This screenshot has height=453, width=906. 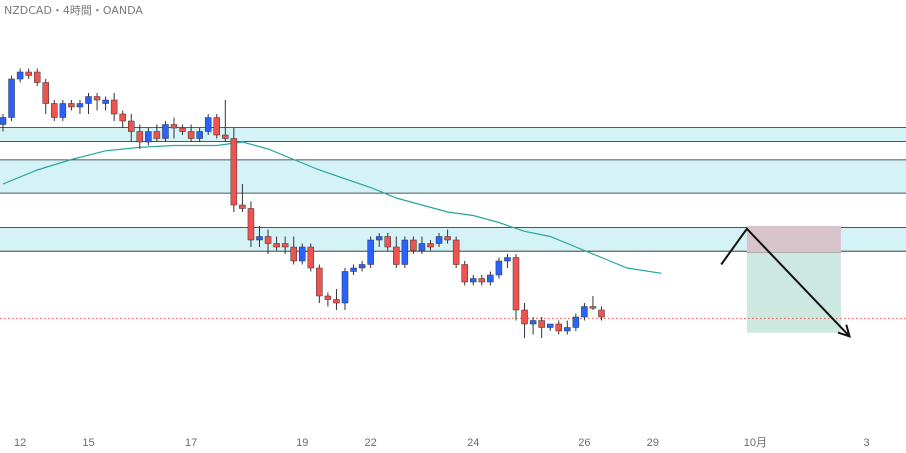 I want to click on take-profit-box, so click(x=793, y=292).